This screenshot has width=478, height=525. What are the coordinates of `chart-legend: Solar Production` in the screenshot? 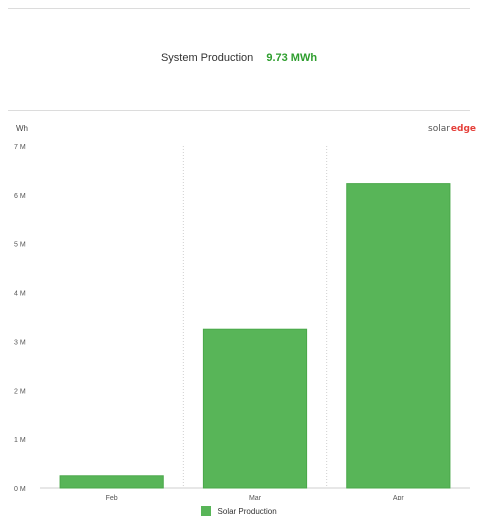 It's located at (239, 511).